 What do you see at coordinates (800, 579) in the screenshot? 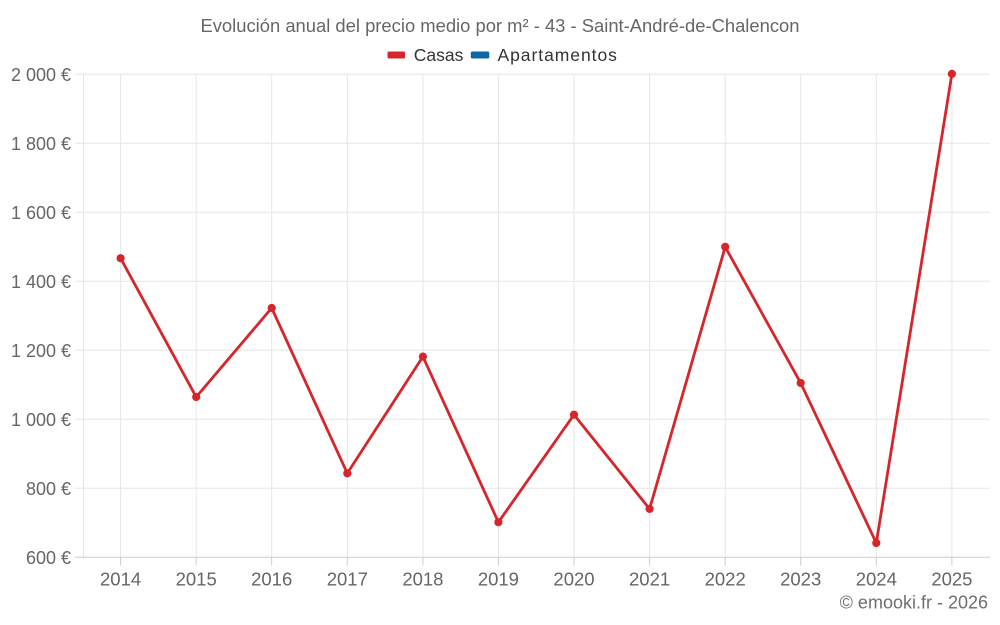
I see `svg-text: 2023` at bounding box center [800, 579].